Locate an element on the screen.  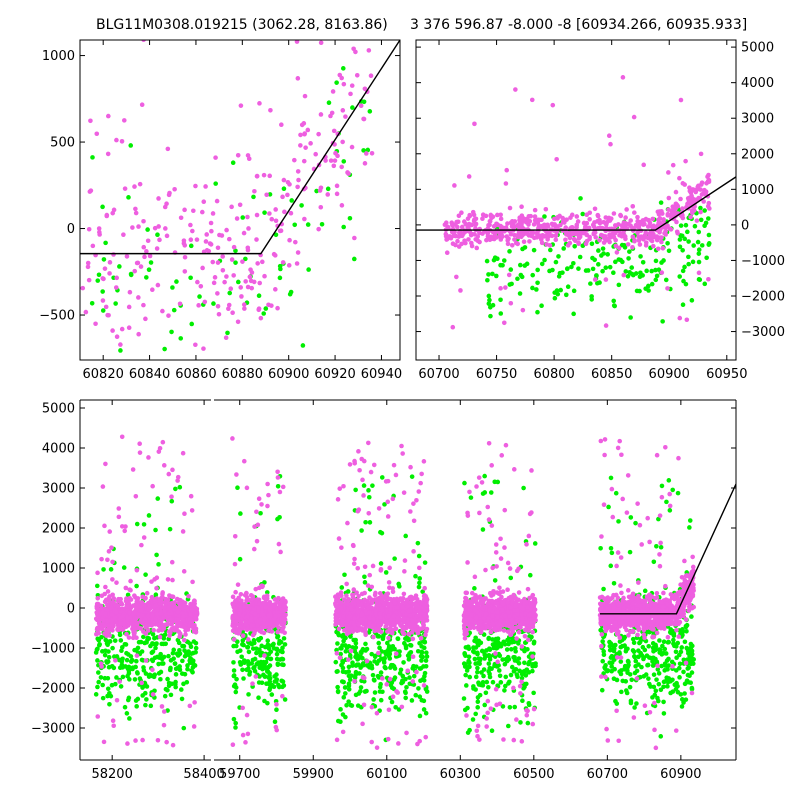
y-tick-label: 5000 is located at coordinates (757, 48).